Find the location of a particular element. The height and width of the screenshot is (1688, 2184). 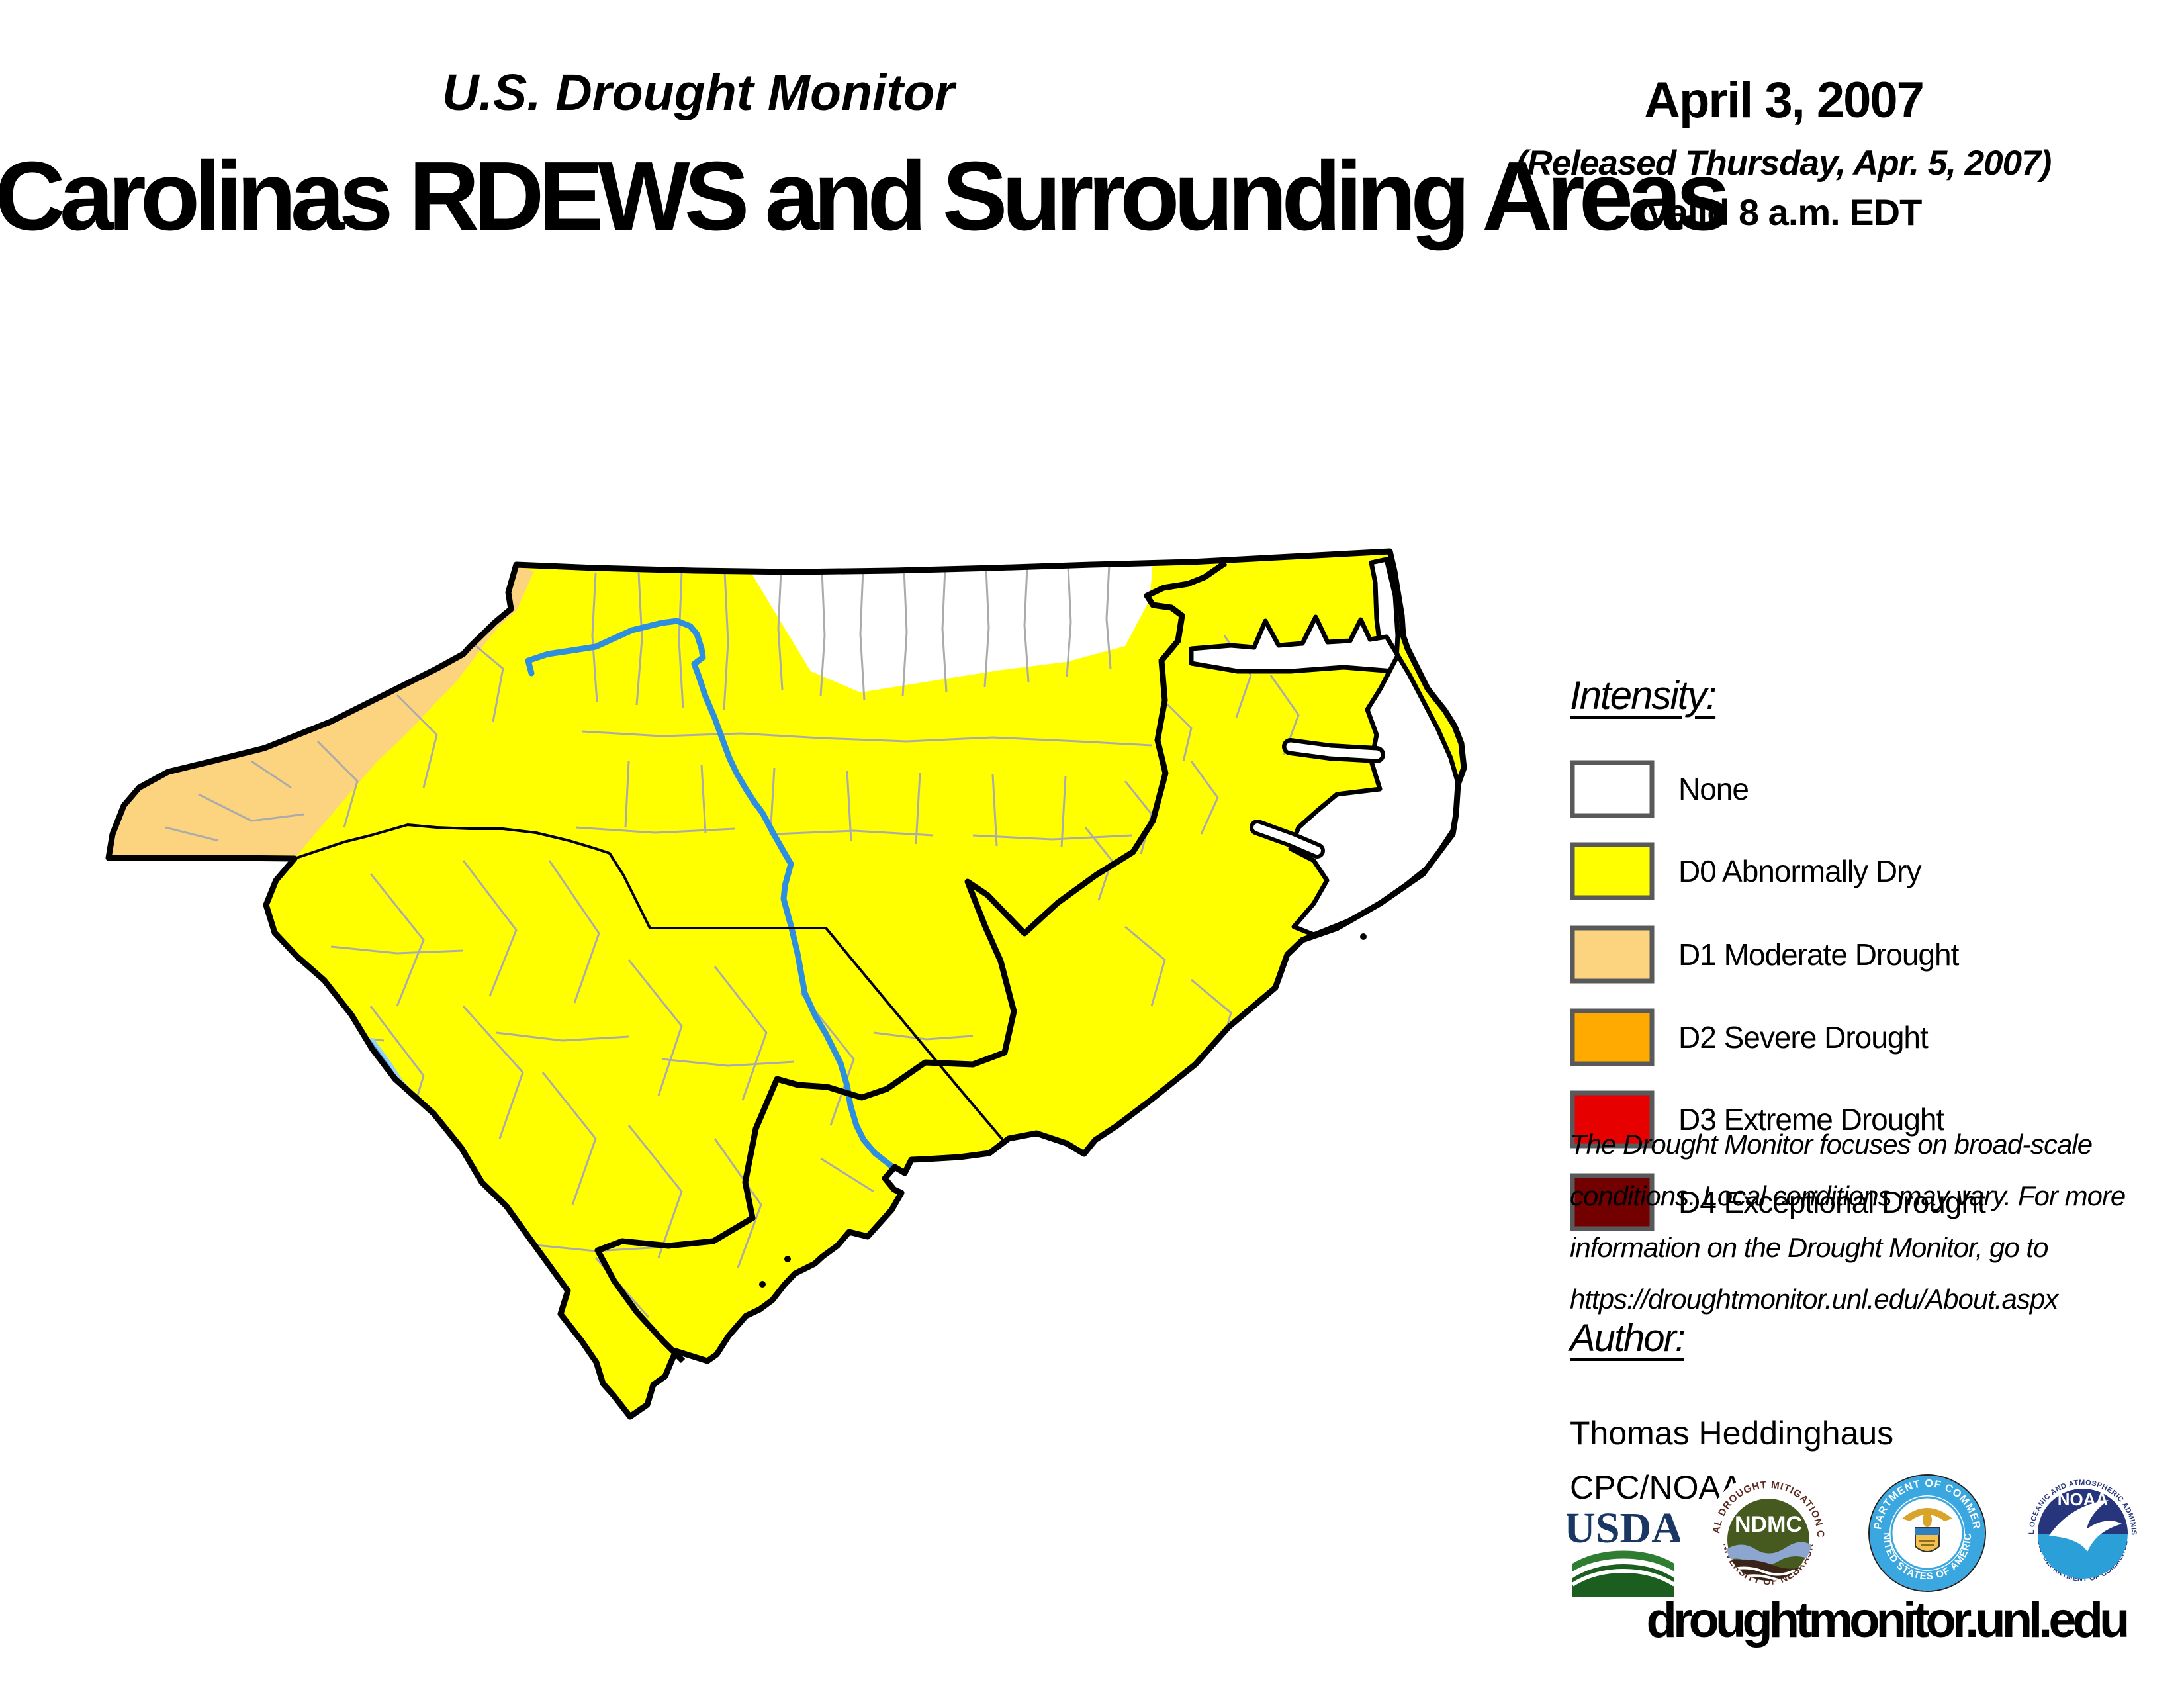

coastal-sounds is located at coordinates (1325, 747).